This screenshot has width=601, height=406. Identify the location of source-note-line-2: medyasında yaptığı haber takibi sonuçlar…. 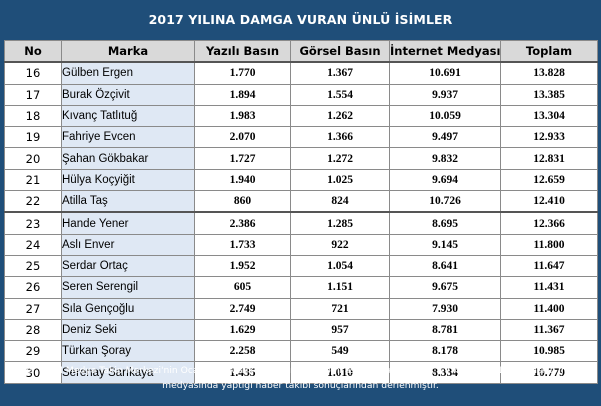
(300, 385).